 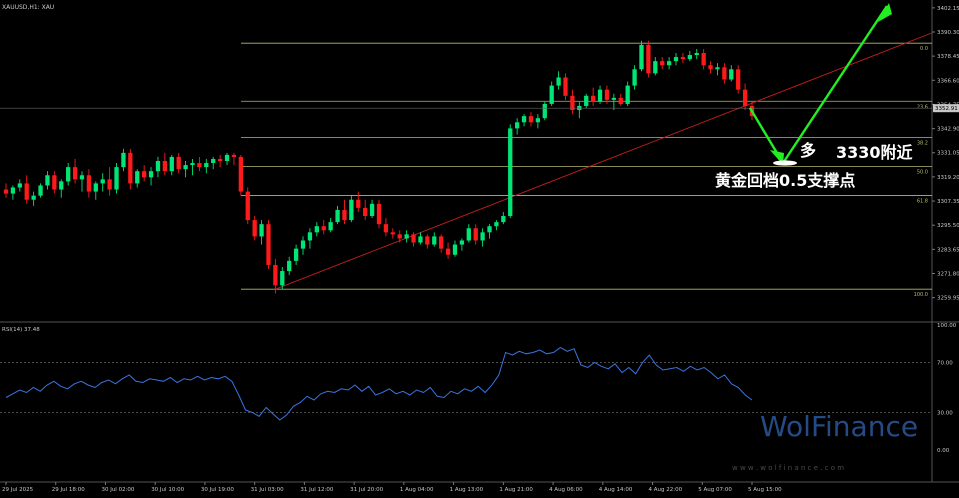 I want to click on price-tick-label: 3342.90, so click(x=948, y=130).